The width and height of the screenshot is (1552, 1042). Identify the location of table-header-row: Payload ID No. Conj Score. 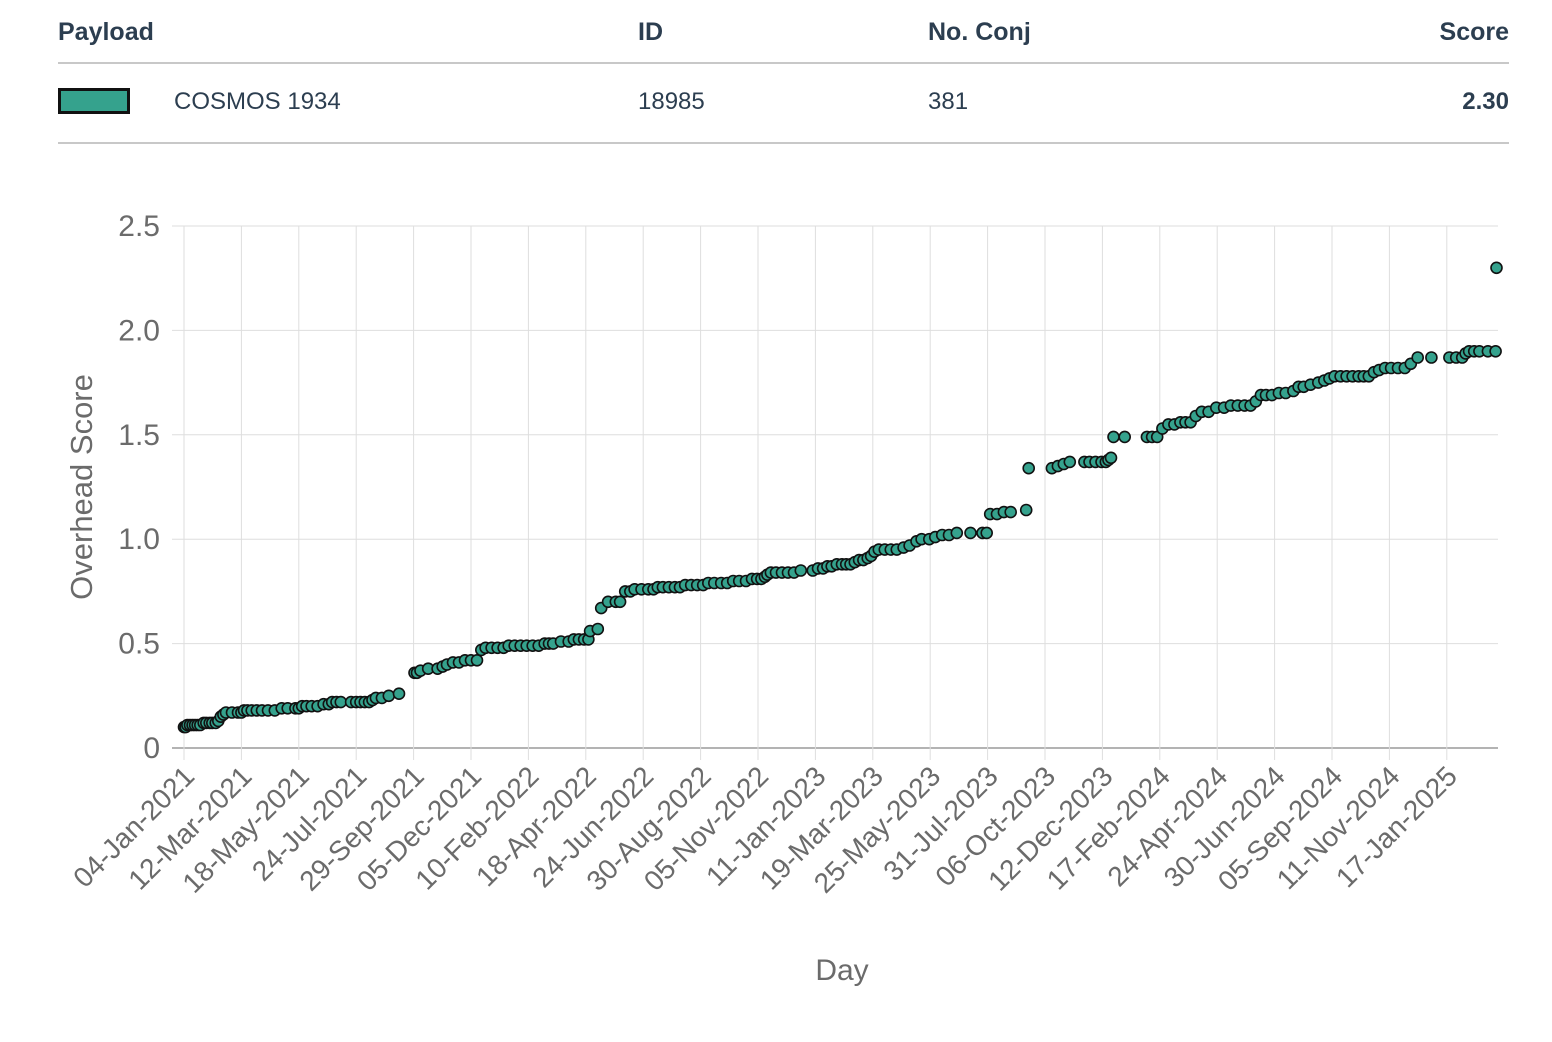
(783, 32).